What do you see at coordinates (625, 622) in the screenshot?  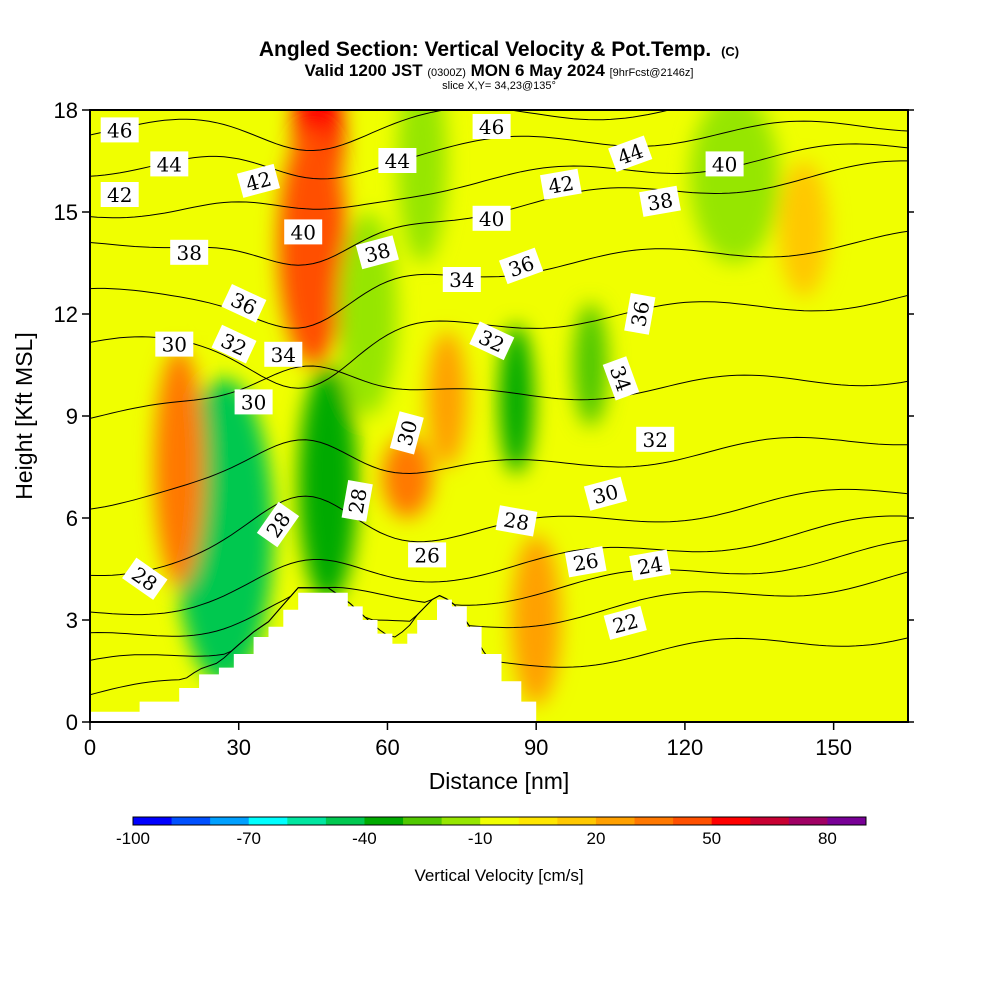 I see `contour-label: 22` at bounding box center [625, 622].